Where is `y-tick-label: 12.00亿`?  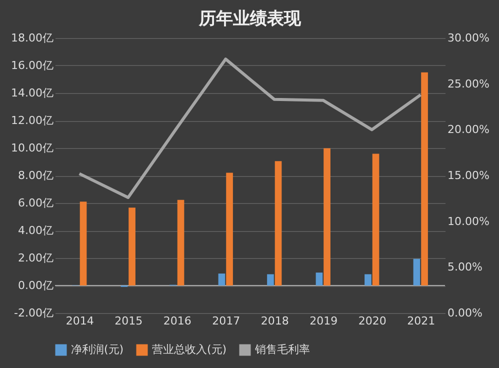
y-tick-label: 12.00亿 is located at coordinates (32, 120).